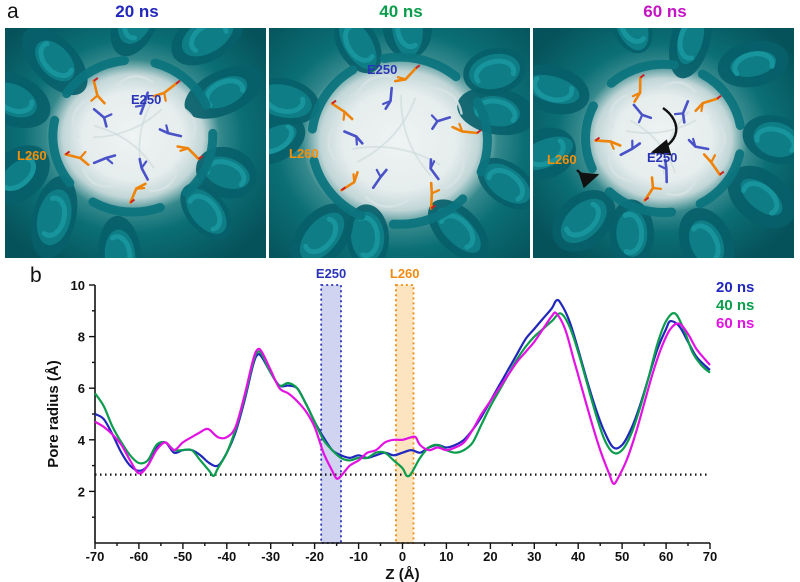 The width and height of the screenshot is (800, 582). I want to click on band-label-L260: L260, so click(405, 273).